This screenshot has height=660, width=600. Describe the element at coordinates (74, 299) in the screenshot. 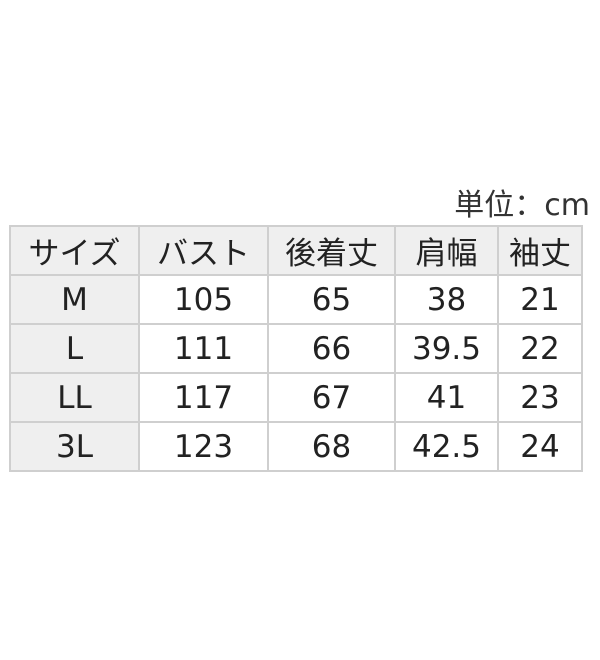

I see `size-cell: M` at that location.